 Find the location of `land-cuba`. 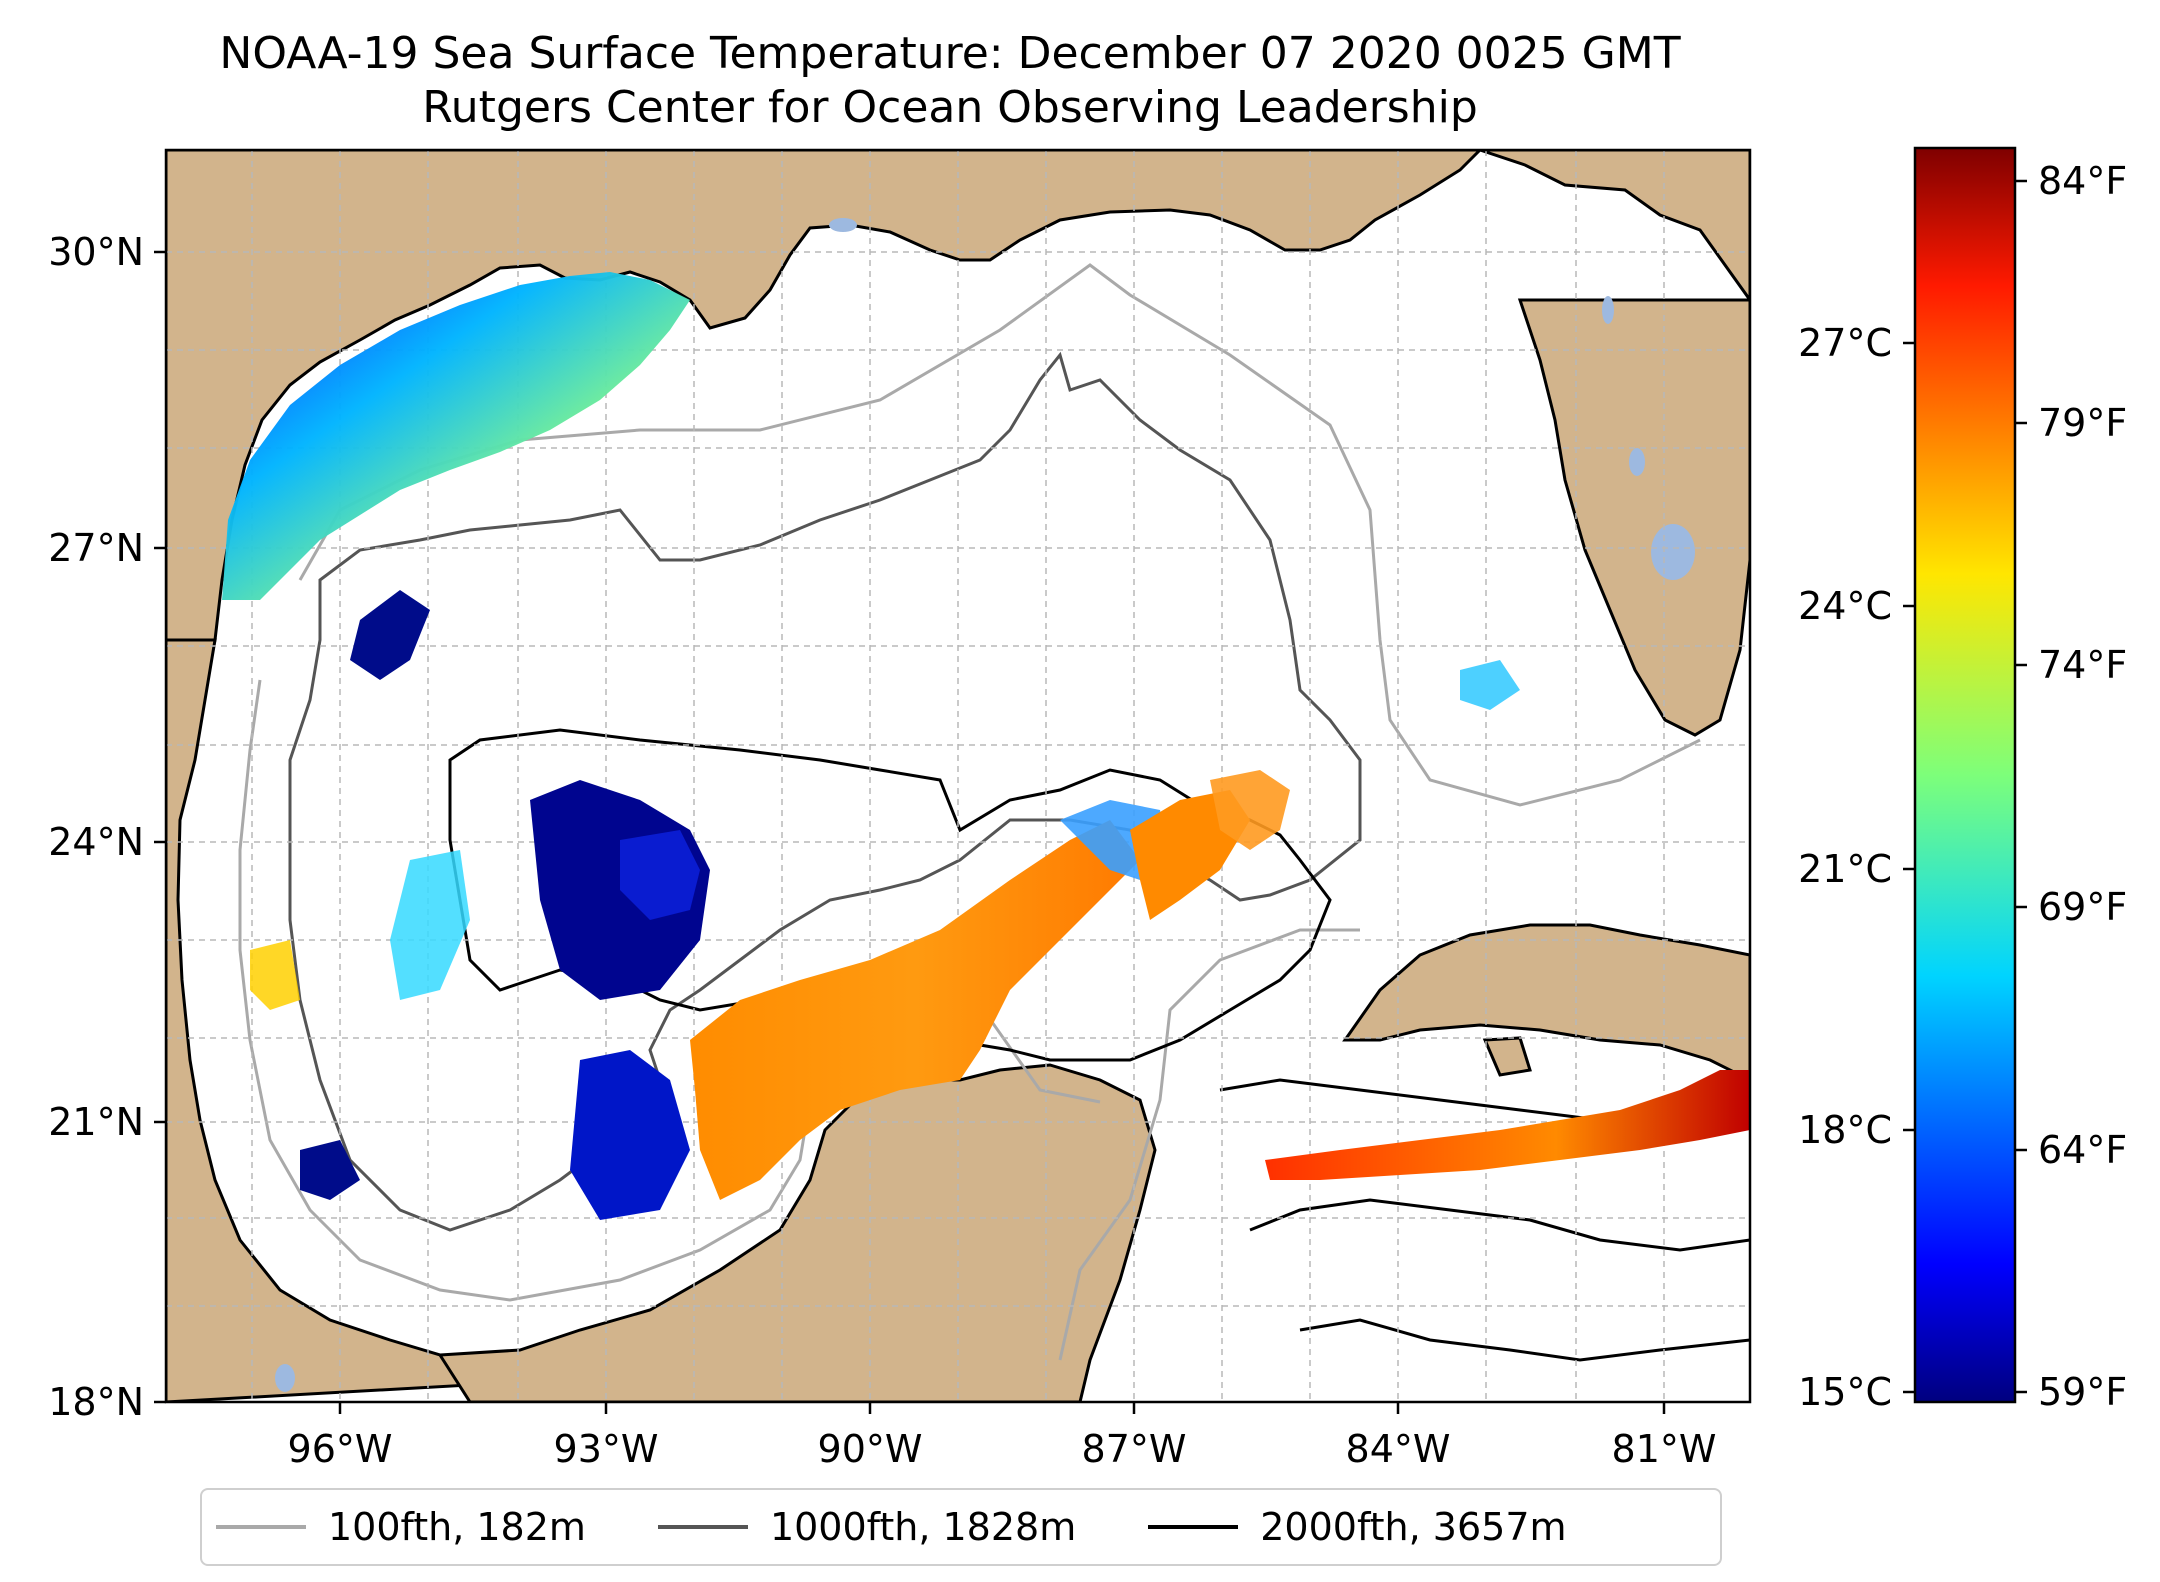

land-cuba is located at coordinates (1546, 1002).